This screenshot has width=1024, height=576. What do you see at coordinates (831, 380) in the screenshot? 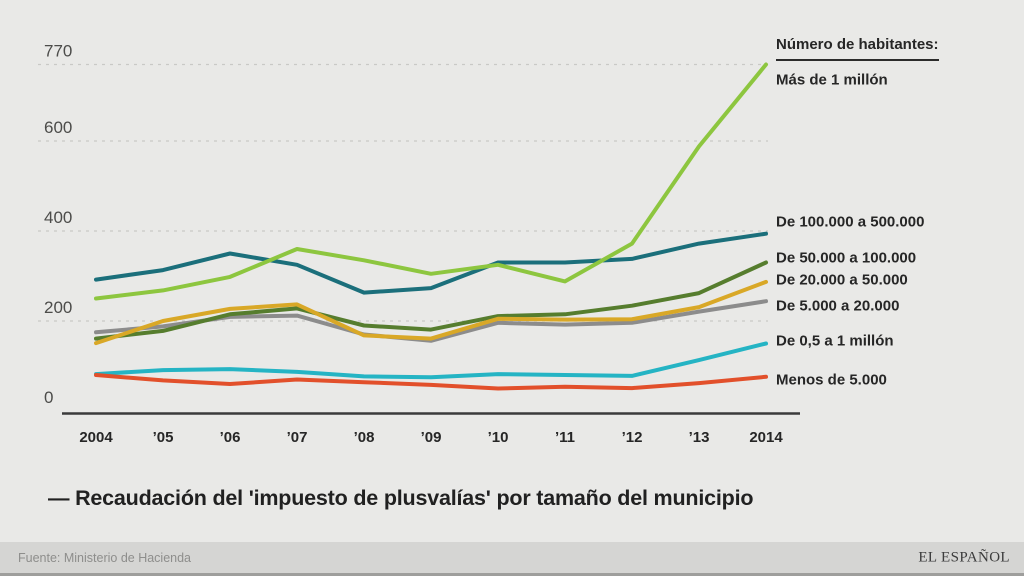
I see `legend-item-6: Menos de 5.000` at bounding box center [831, 380].